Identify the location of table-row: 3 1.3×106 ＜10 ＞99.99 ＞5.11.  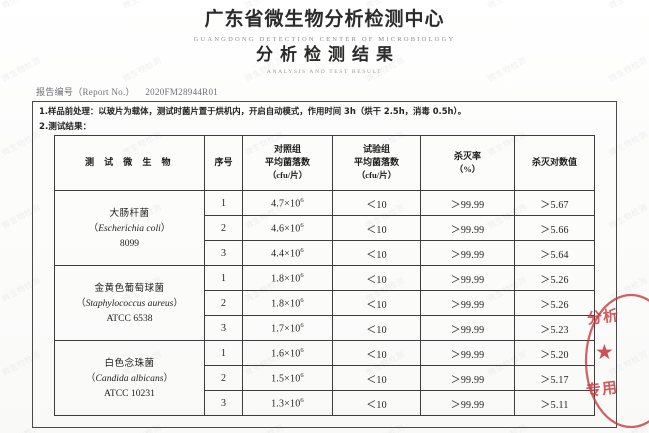
(325, 403).